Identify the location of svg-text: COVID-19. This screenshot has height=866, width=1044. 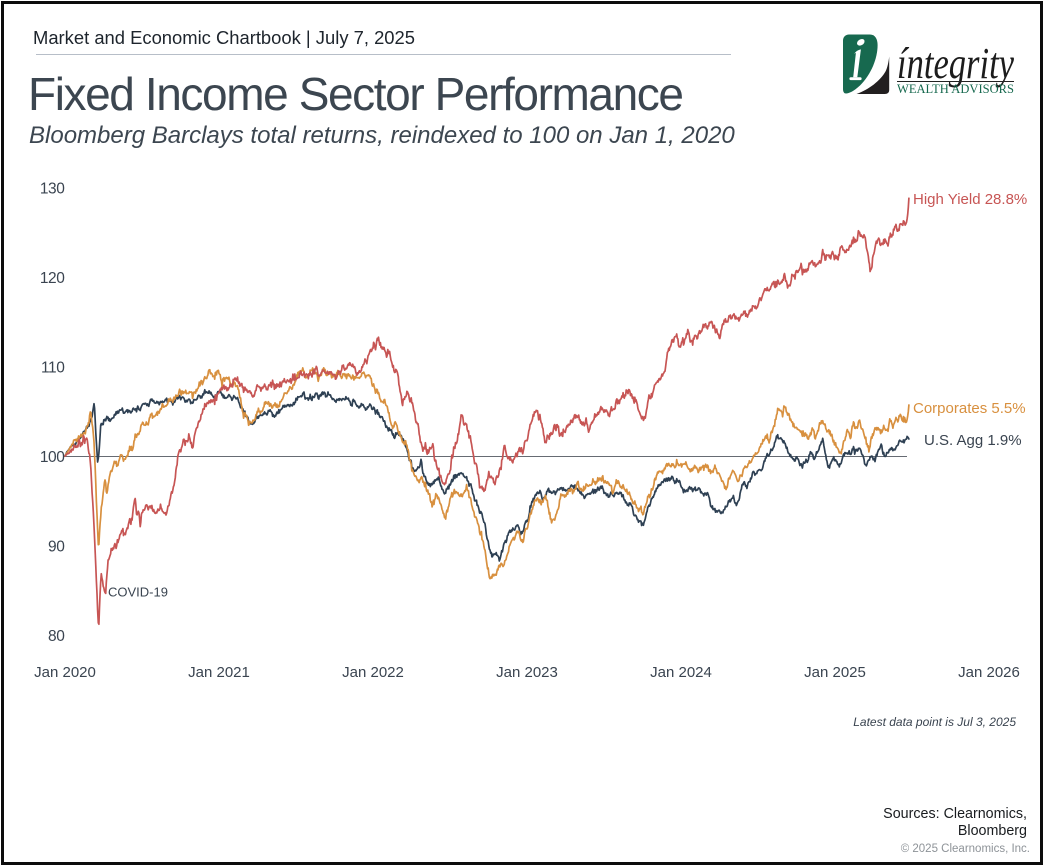
(138, 592).